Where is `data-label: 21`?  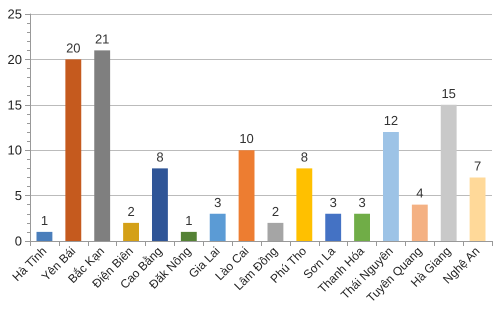 data-label: 21 is located at coordinates (102, 38).